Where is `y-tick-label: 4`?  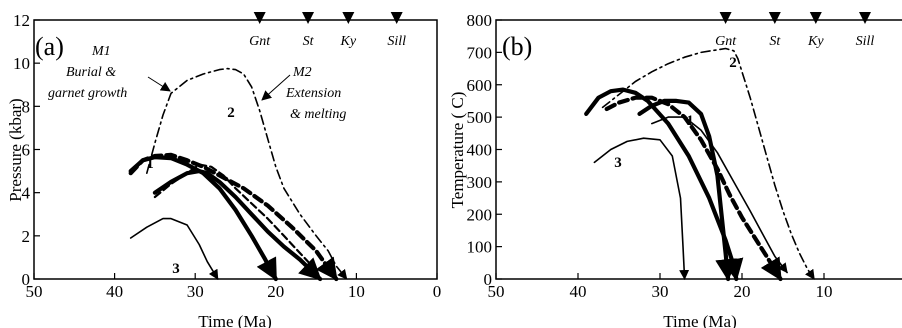 y-tick-label: 4 is located at coordinates (26, 193).